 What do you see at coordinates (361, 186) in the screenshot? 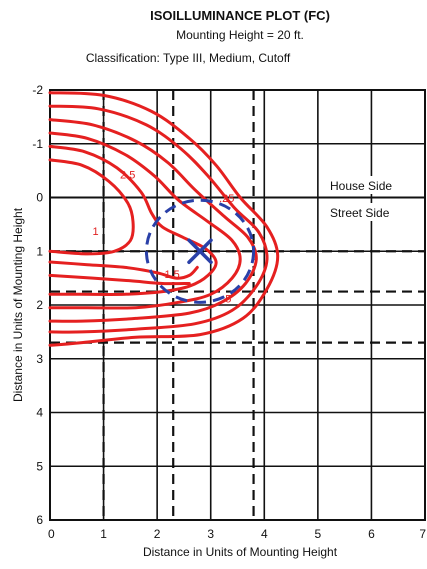
I see `house-side-label: House Side` at bounding box center [361, 186].